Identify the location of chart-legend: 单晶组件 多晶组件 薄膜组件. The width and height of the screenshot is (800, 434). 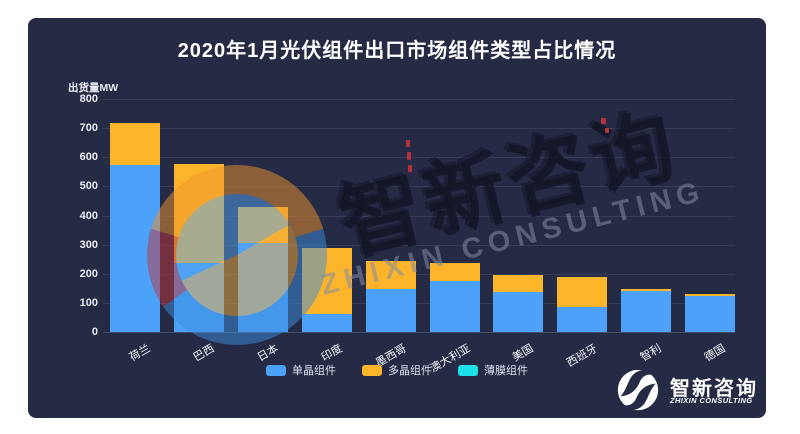
(397, 370).